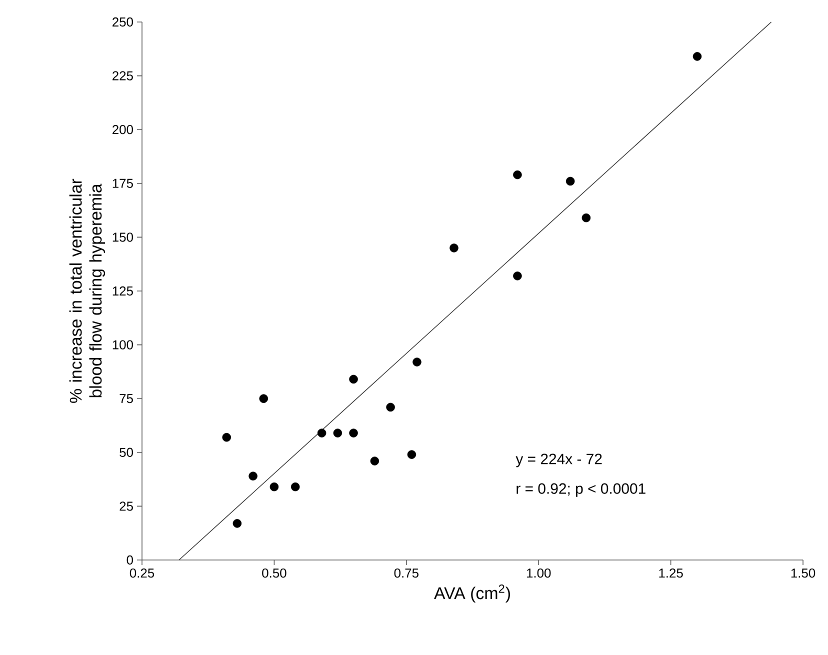 This screenshot has height=655, width=828. Describe the element at coordinates (803, 573) in the screenshot. I see `x-tick-label: 1.50` at that location.